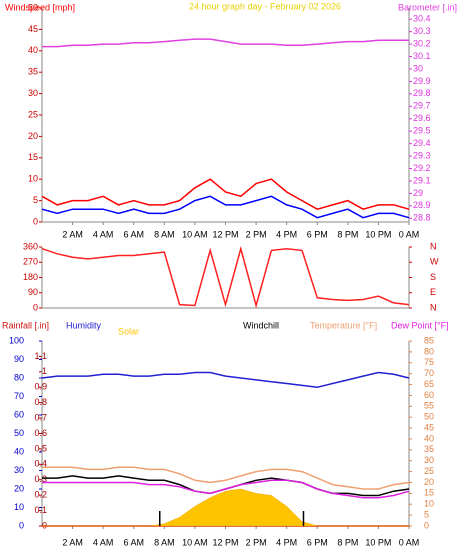  Describe the element at coordinates (40, 7) in the screenshot. I see `legend-label: Windspeed [mph]` at that location.